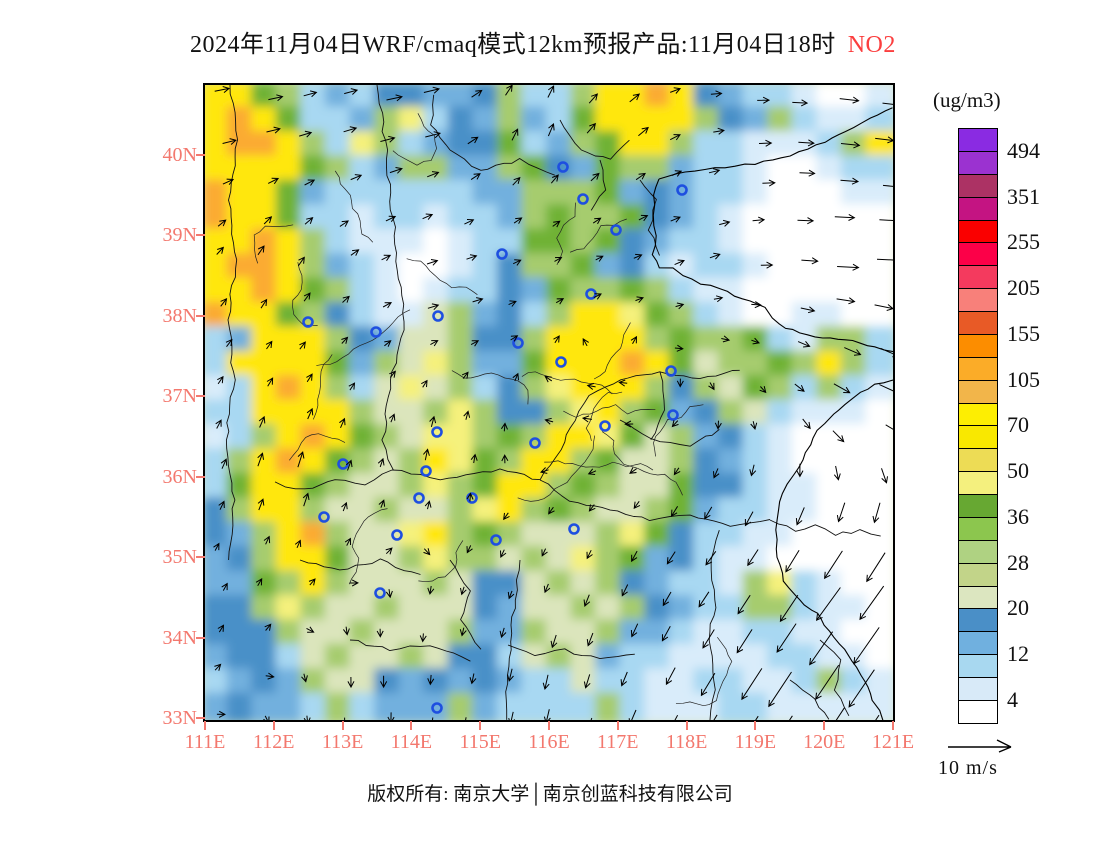 This screenshot has width=1100, height=850. Describe the element at coordinates (179, 155) in the screenshot. I see `lat-axis-label: 40N` at that location.